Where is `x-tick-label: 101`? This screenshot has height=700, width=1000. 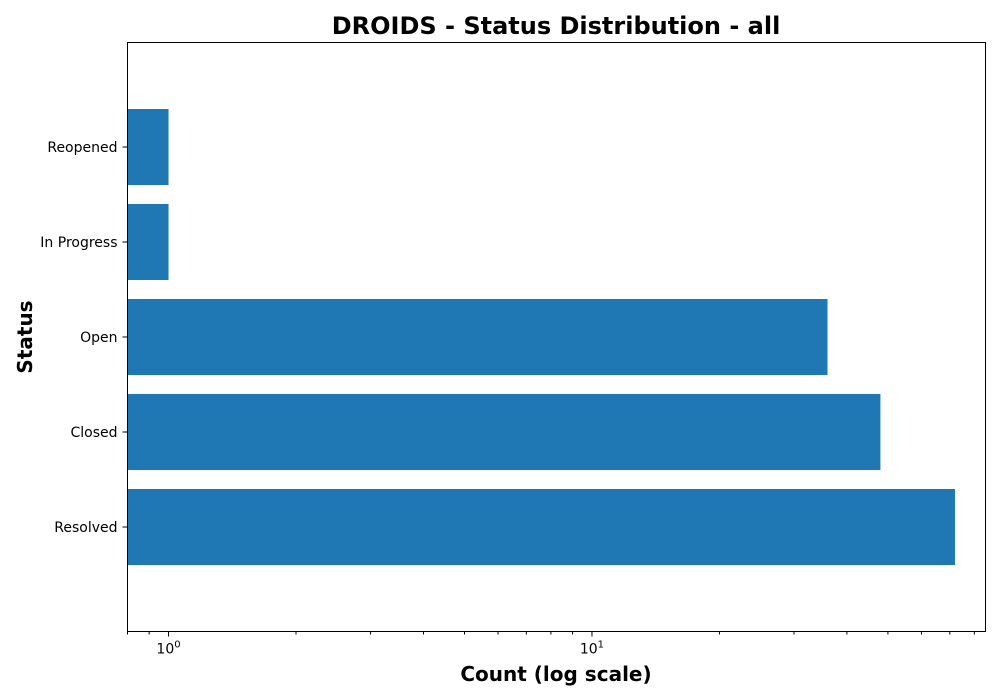 x-tick-label: 101 is located at coordinates (592, 649).